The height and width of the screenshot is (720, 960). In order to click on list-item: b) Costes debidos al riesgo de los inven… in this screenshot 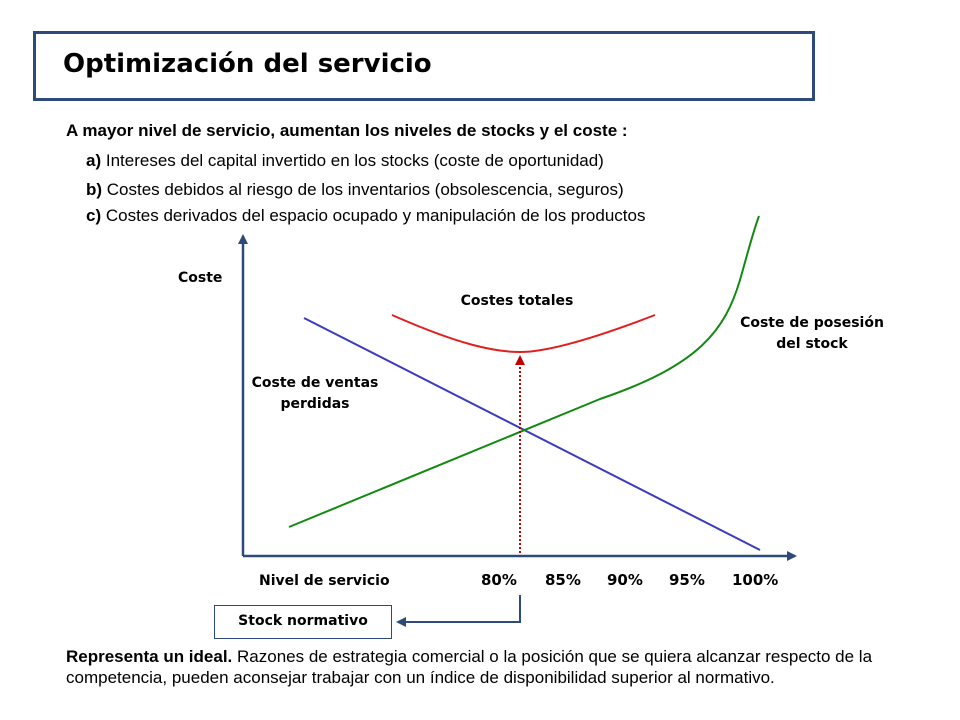, I will do `click(355, 190)`.